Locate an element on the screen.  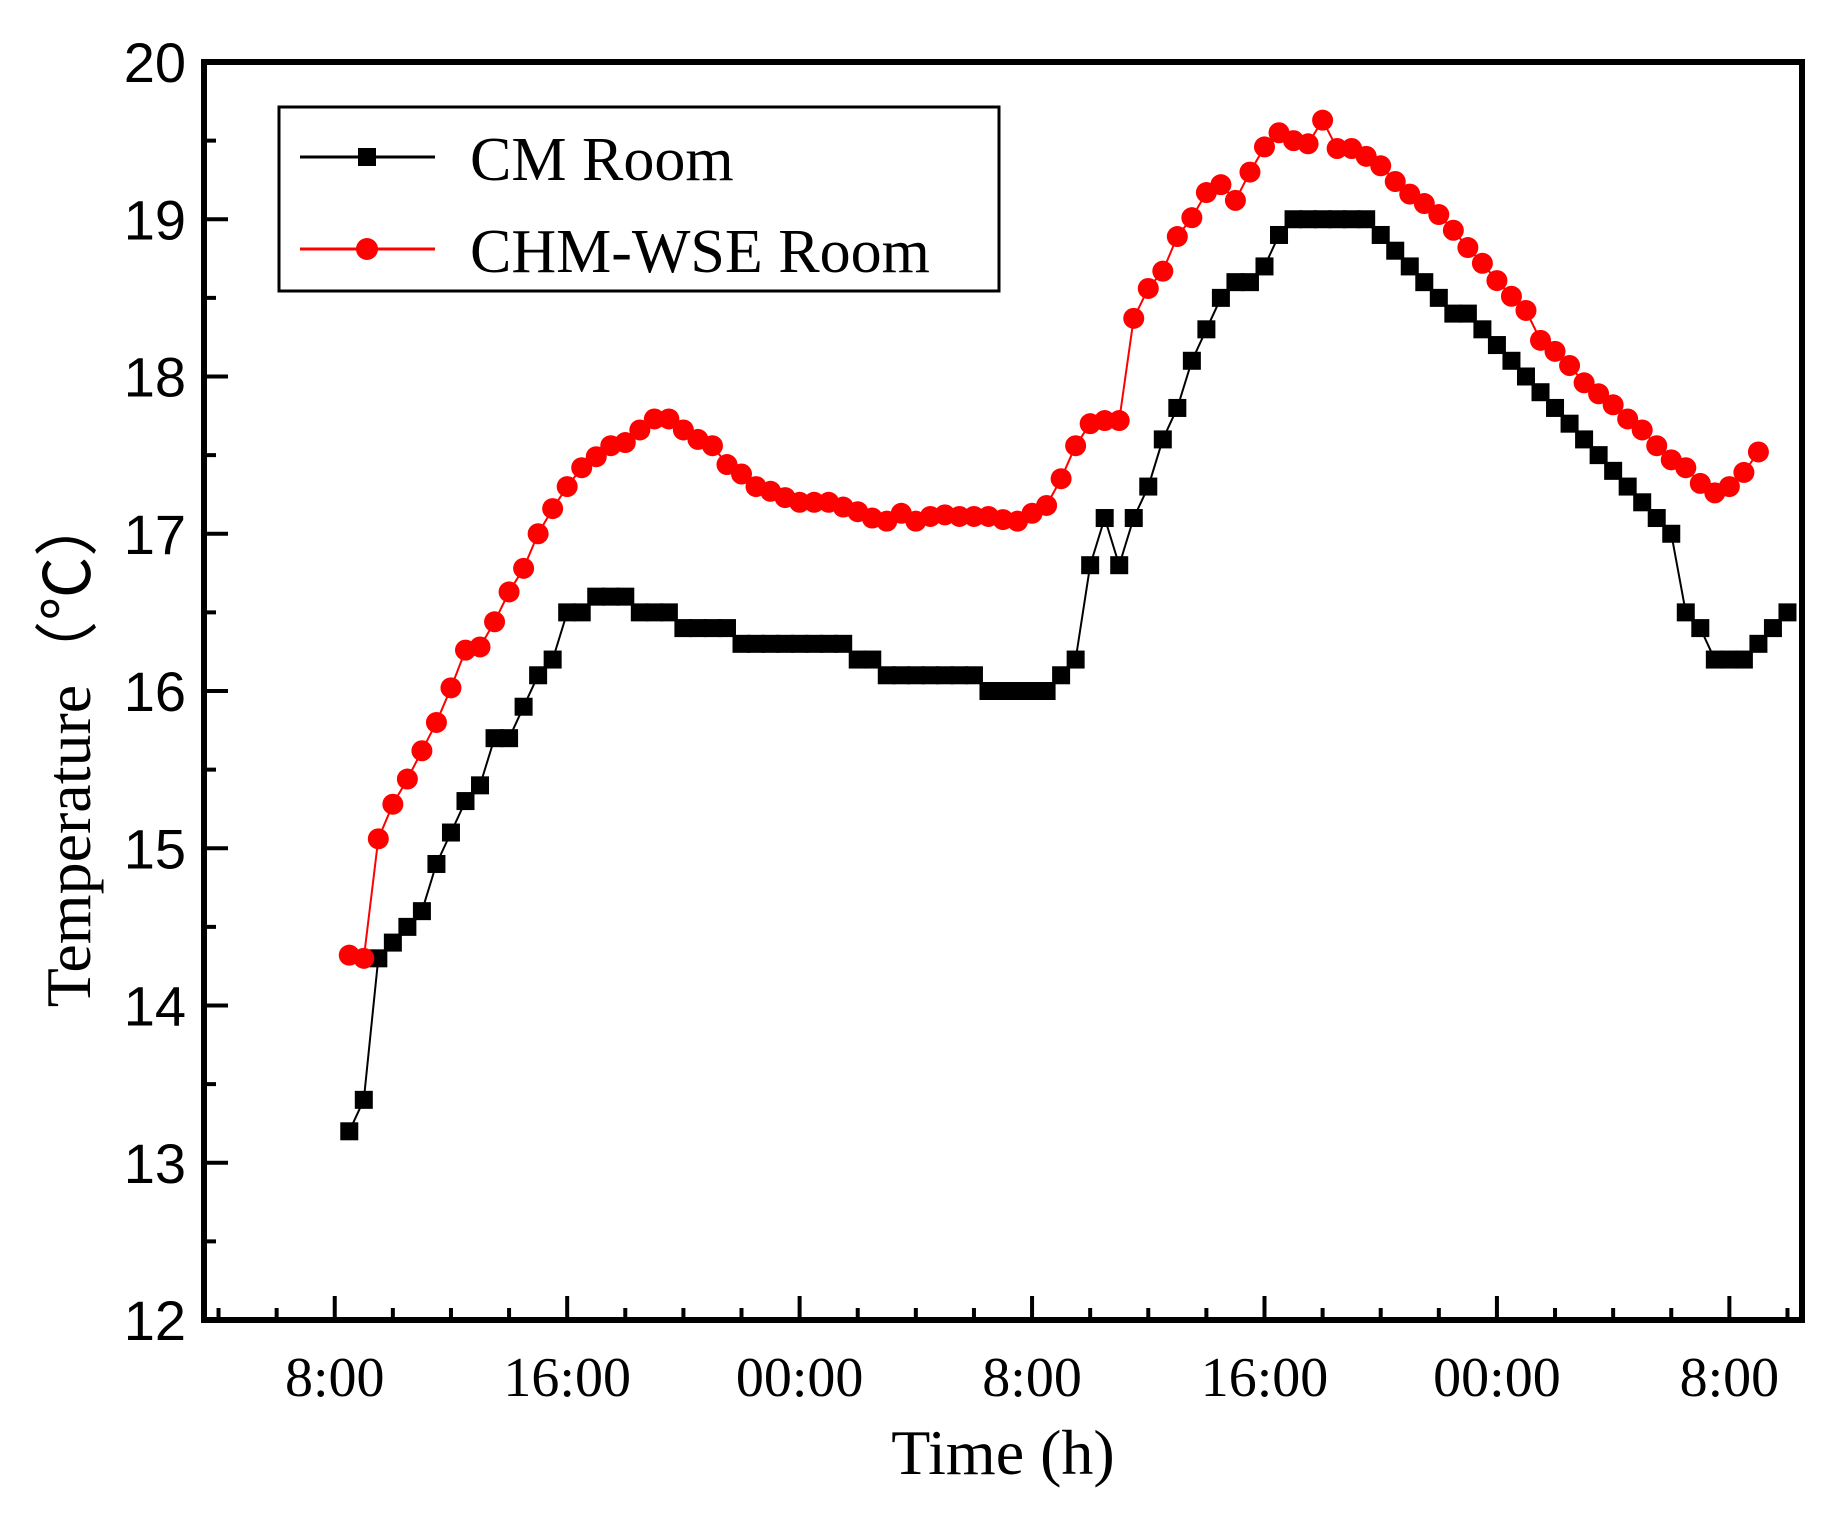
y-tick-label: 15 is located at coordinates (155, 848).